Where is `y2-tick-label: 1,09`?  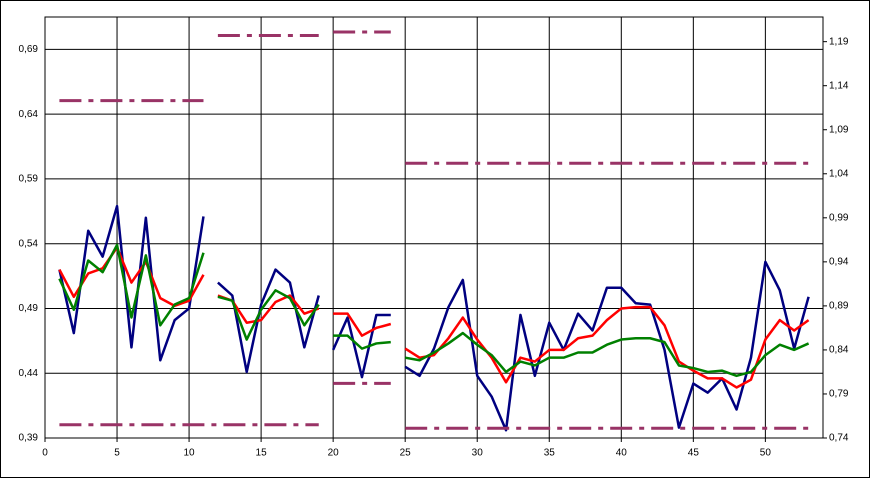
y2-tick-label: 1,09 is located at coordinates (839, 129).